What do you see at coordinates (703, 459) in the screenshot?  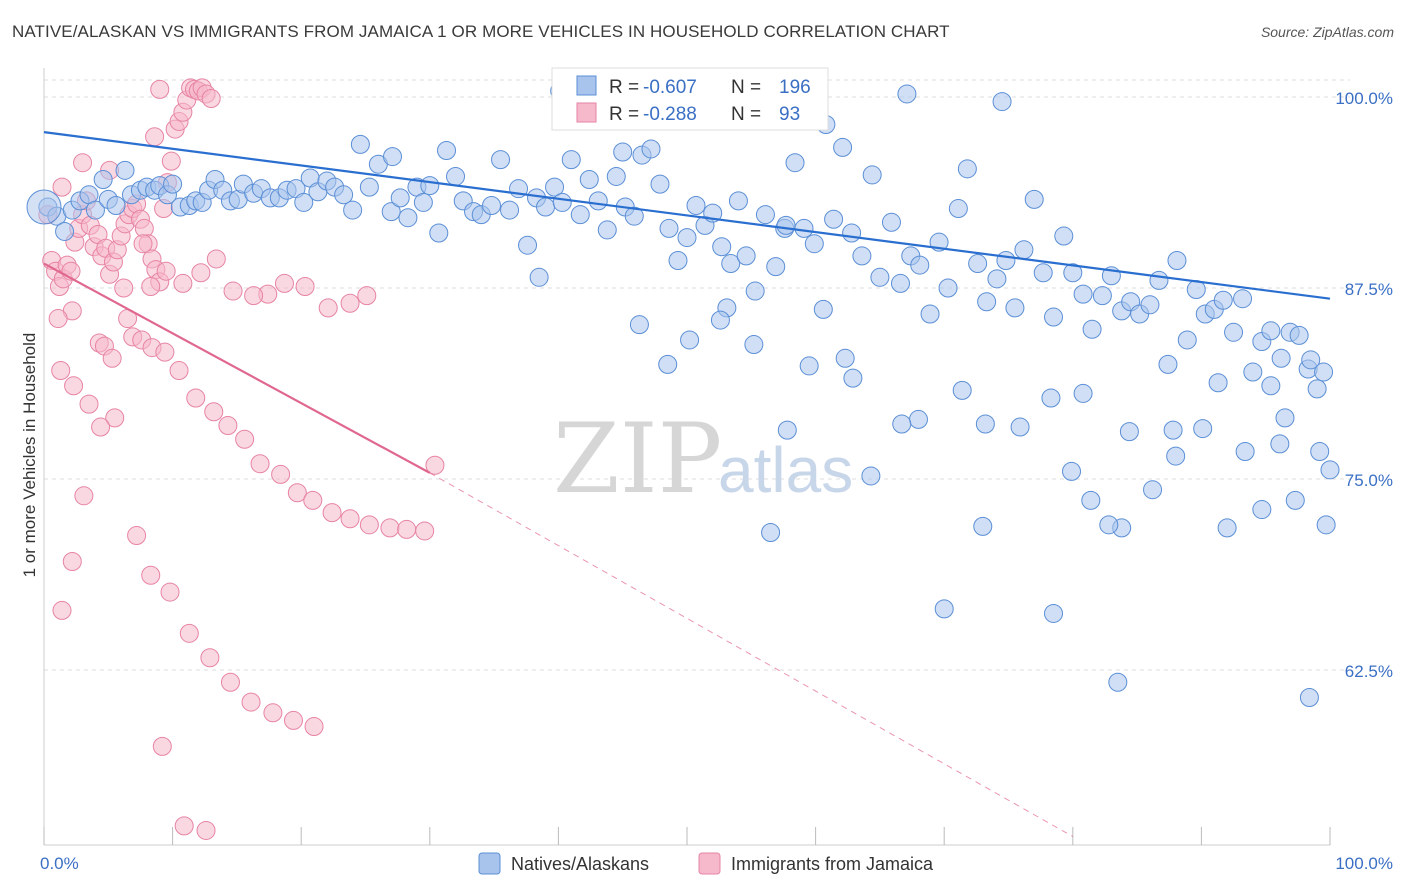 I see `watermark: ZIP atlas` at bounding box center [703, 459].